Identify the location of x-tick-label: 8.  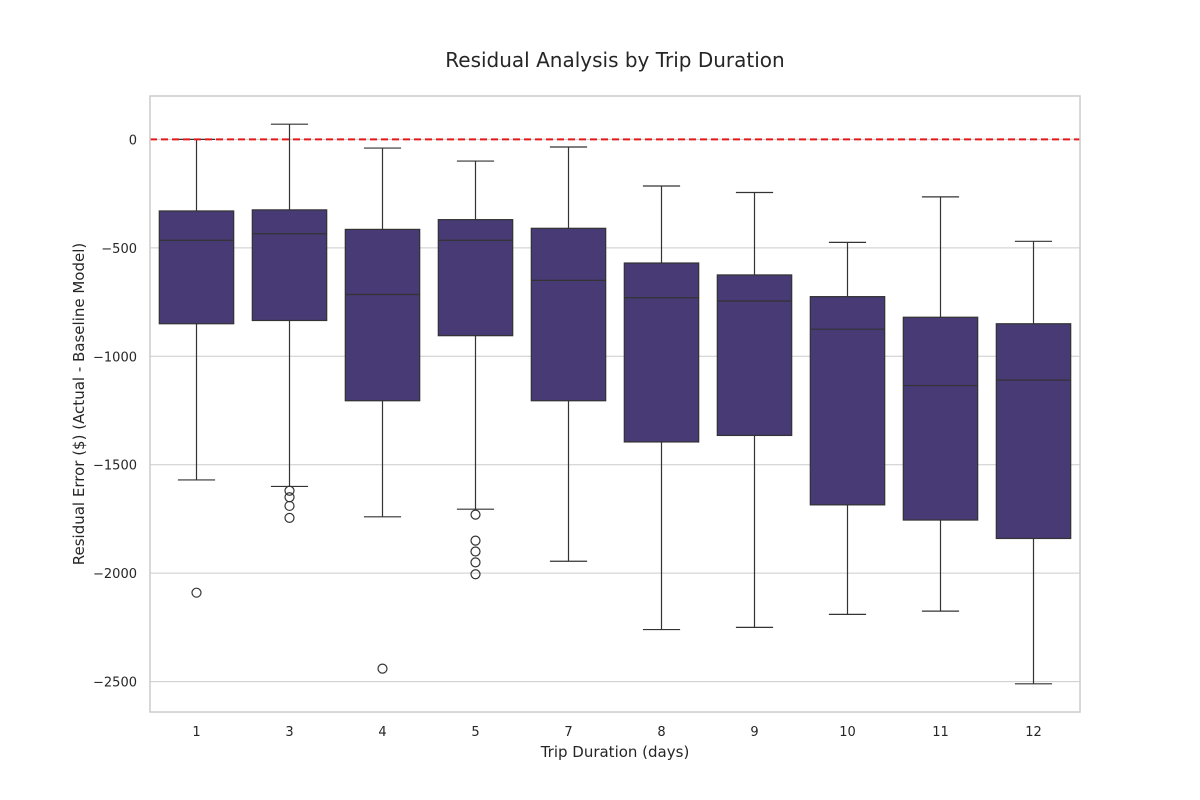
(661, 732).